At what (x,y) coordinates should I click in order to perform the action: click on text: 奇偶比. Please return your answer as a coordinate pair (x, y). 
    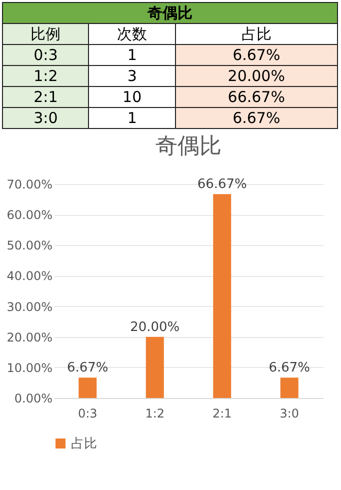
    Looking at the image, I should click on (170, 13).